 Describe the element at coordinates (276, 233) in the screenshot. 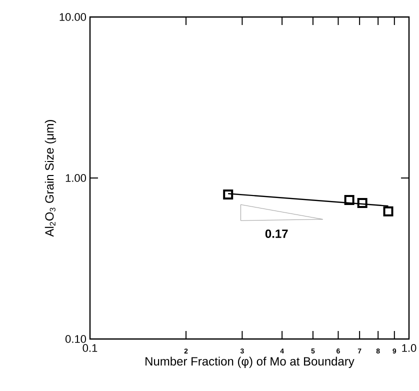

I see `annotation: 0.17` at that location.